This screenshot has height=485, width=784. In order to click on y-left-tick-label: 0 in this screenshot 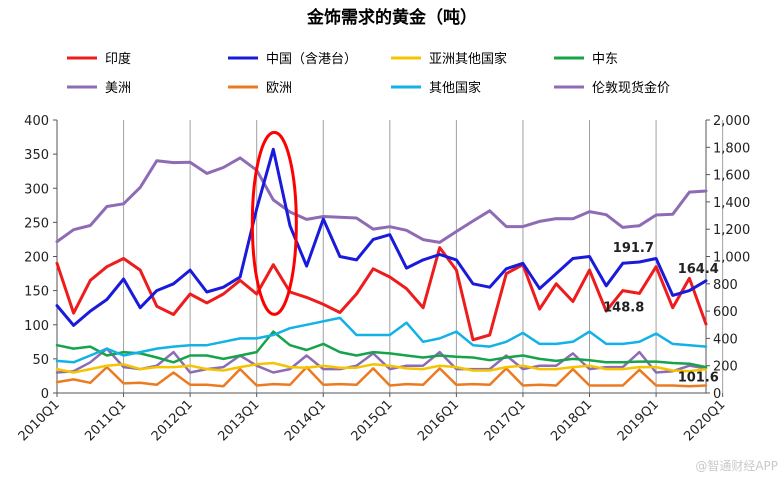, I will do `click(45, 394)`.